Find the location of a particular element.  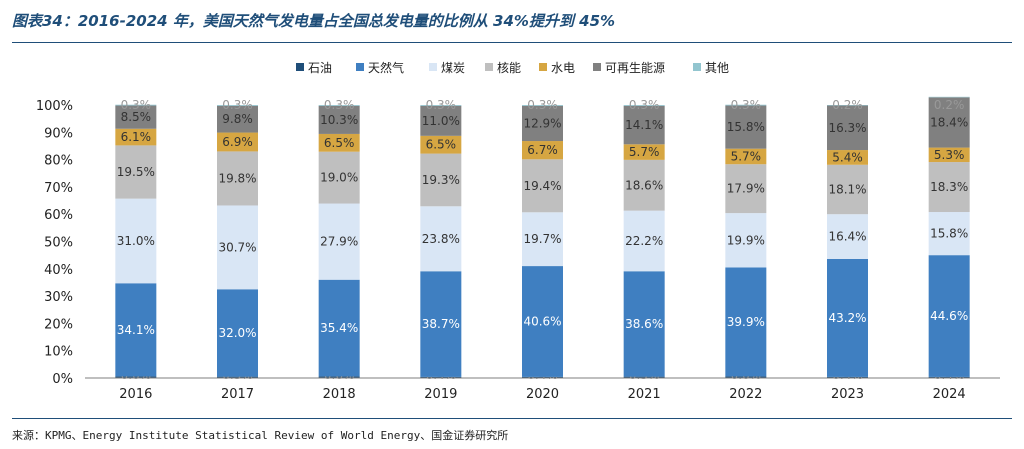

data-label-2021-series-2: 22.2% is located at coordinates (644, 241).